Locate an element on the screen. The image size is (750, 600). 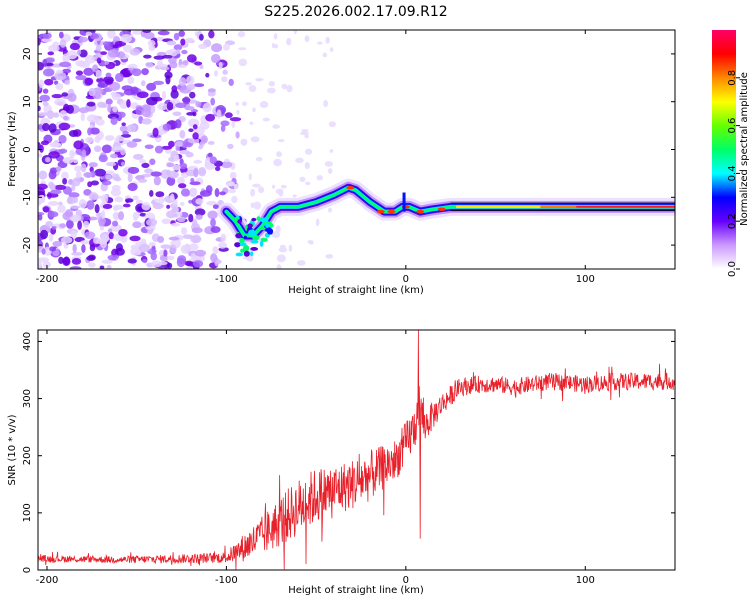
x-tick-label: -100 is located at coordinates (226, 279).